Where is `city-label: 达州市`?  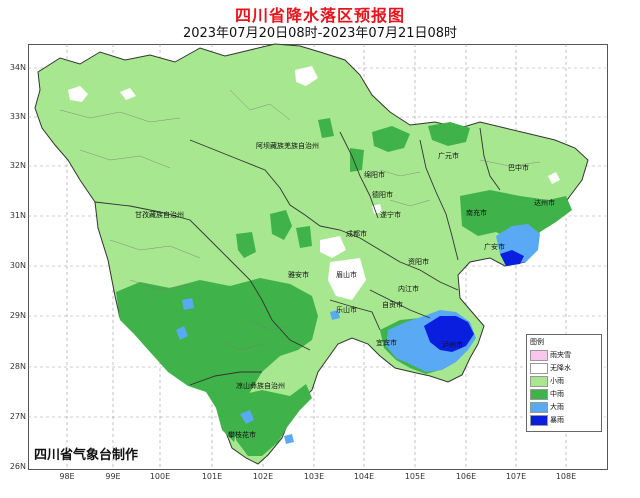 city-label: 达州市 is located at coordinates (544, 203).